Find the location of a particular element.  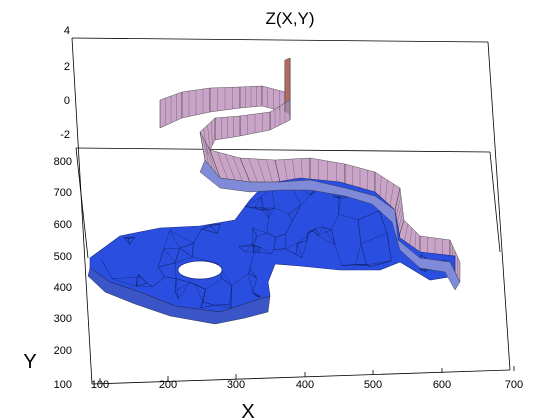

x-tick-label: 400 is located at coordinates (305, 385).